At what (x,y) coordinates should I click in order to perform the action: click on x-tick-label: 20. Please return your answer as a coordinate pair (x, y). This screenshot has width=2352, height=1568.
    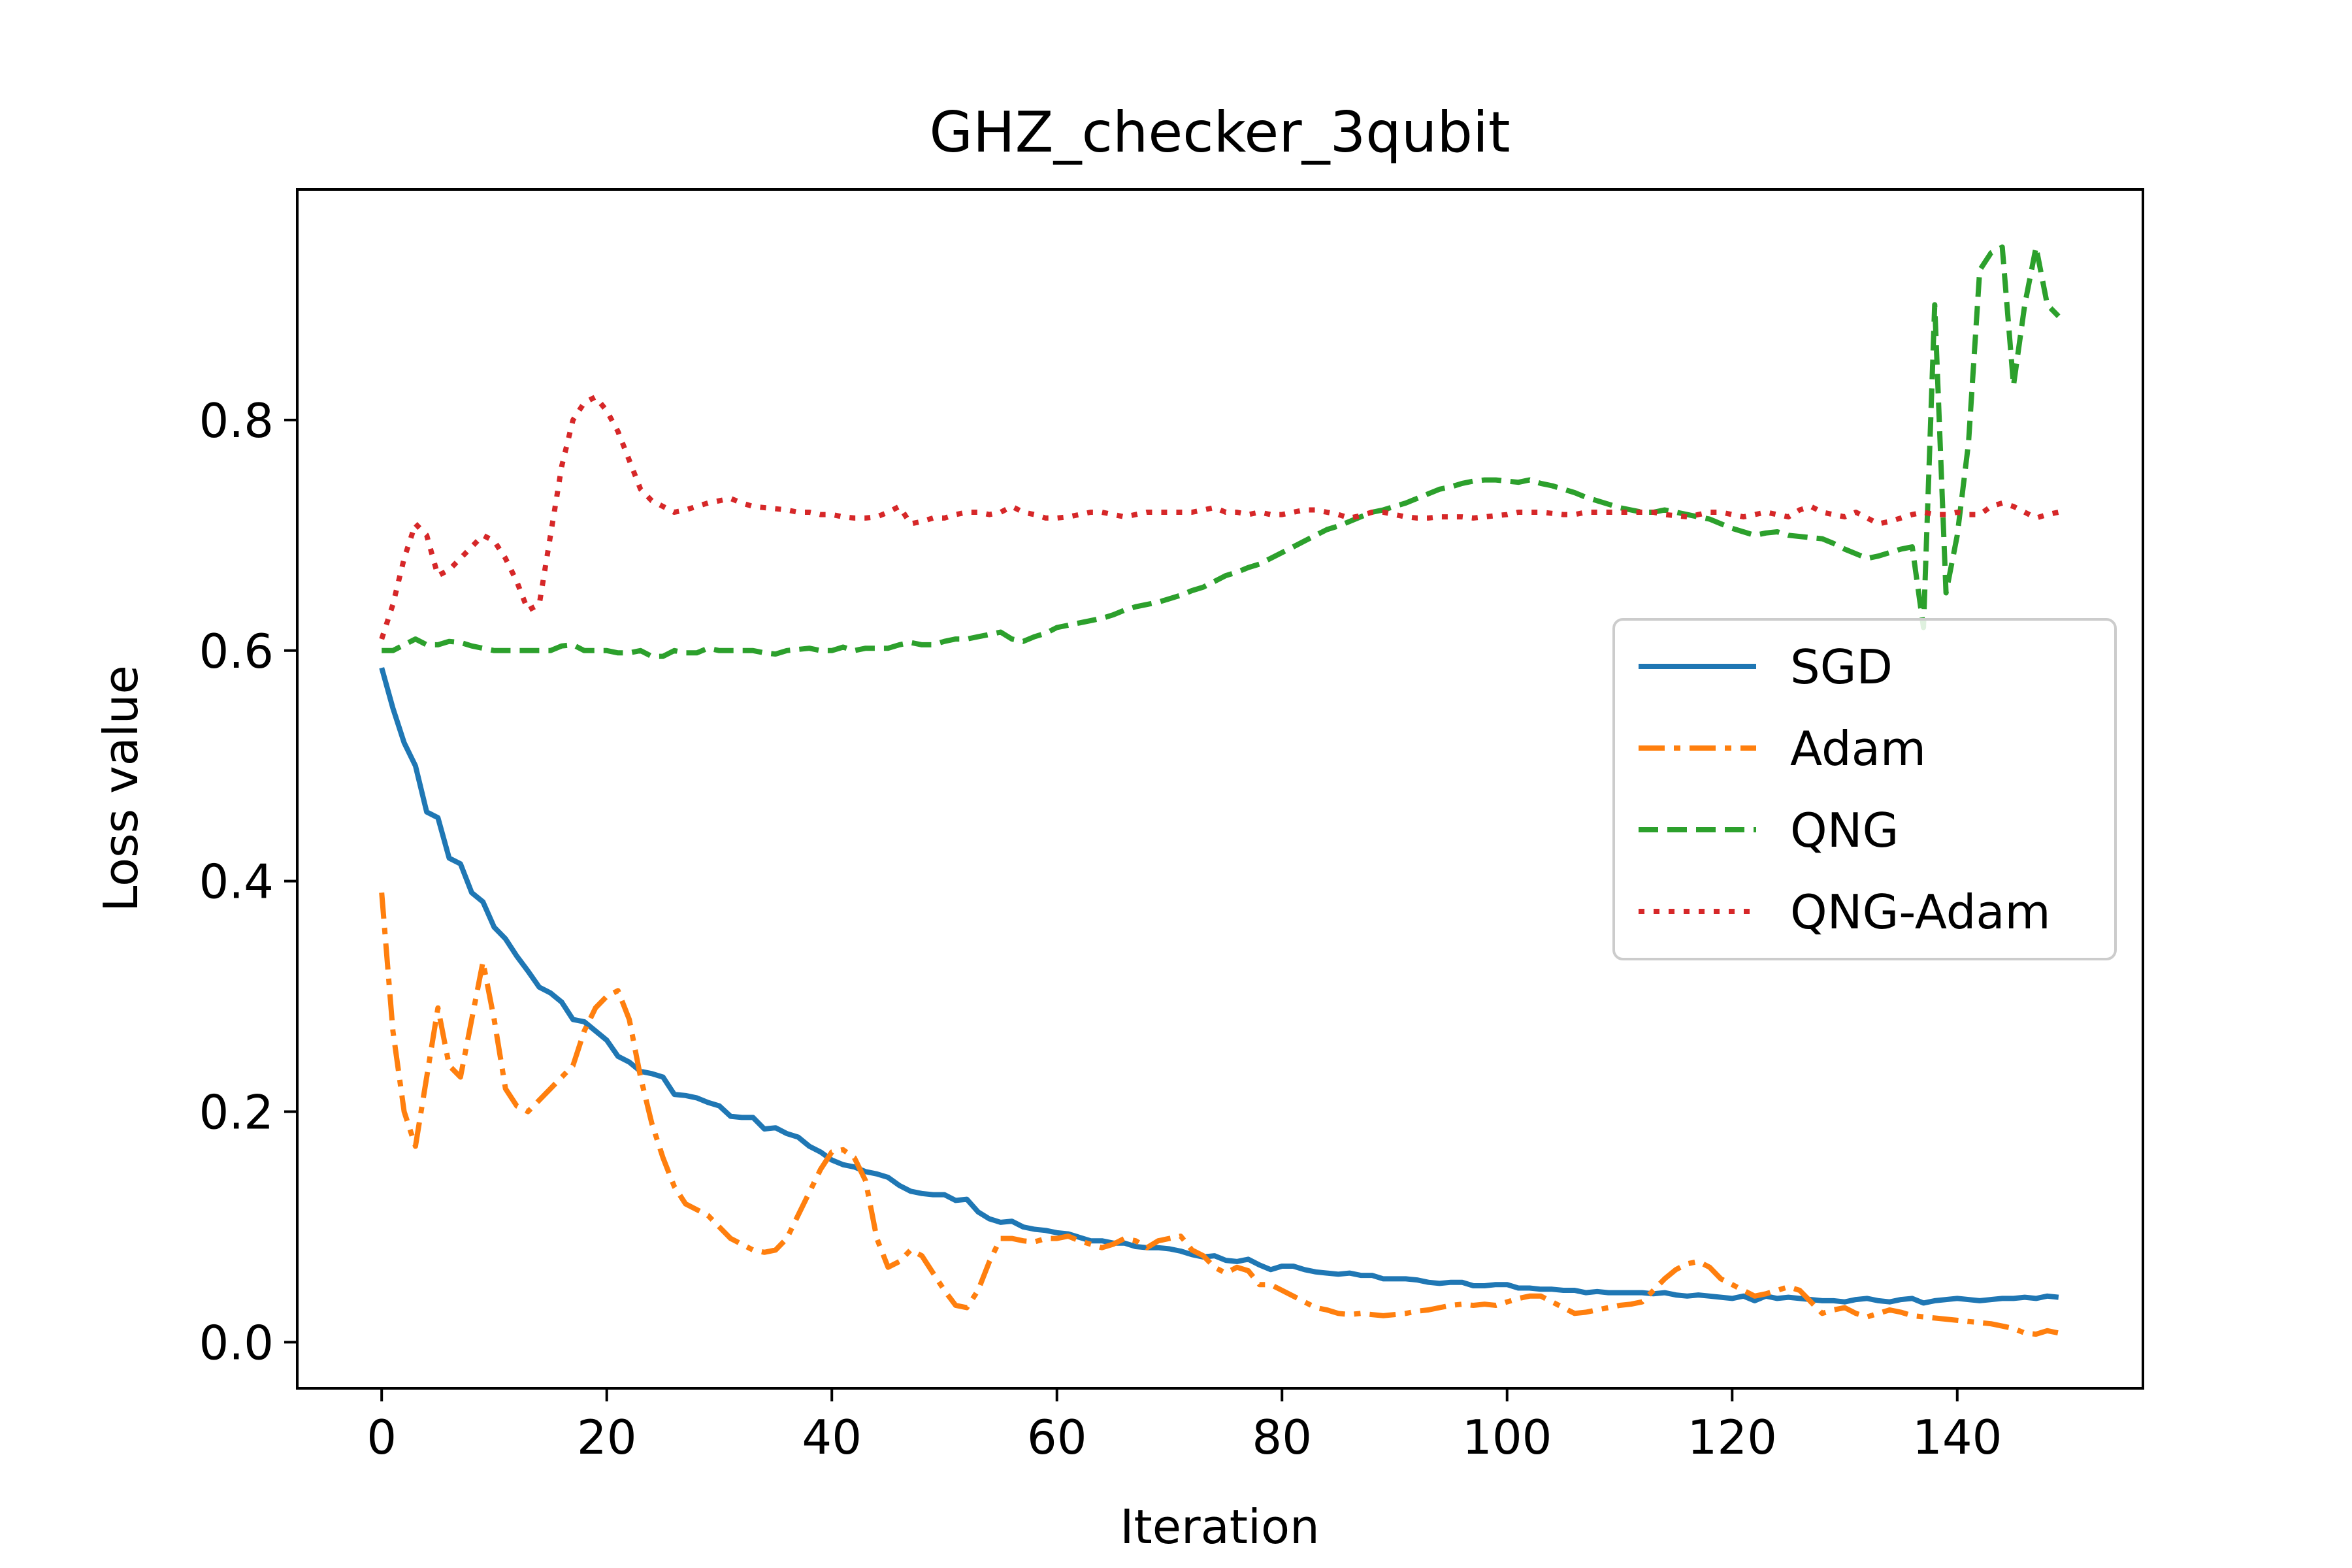
    Looking at the image, I should click on (607, 1437).